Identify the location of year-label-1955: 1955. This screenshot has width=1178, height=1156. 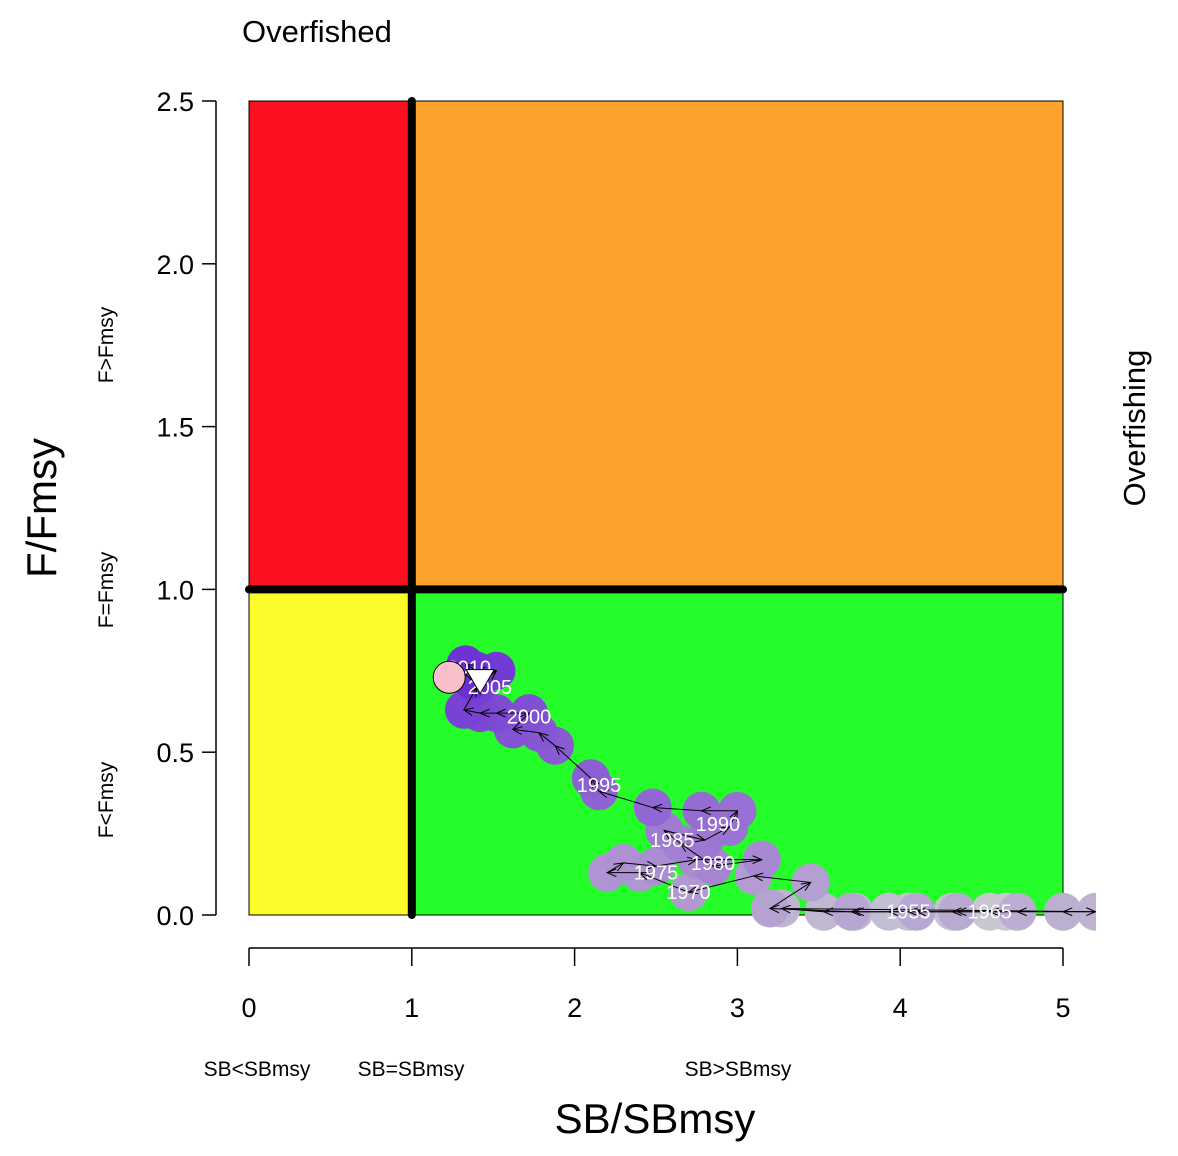
(908, 913).